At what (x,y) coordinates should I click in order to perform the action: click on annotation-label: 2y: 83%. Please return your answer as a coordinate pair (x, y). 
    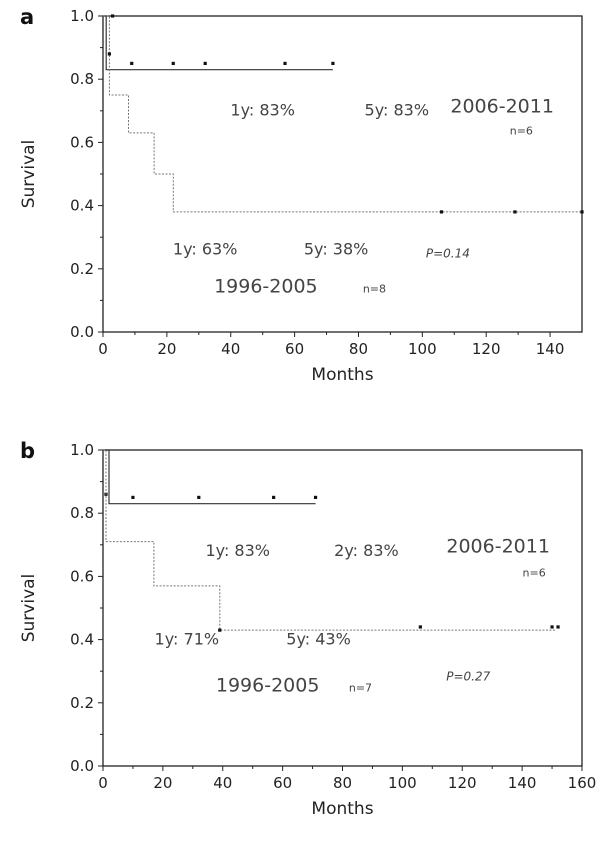
    Looking at the image, I should click on (366, 550).